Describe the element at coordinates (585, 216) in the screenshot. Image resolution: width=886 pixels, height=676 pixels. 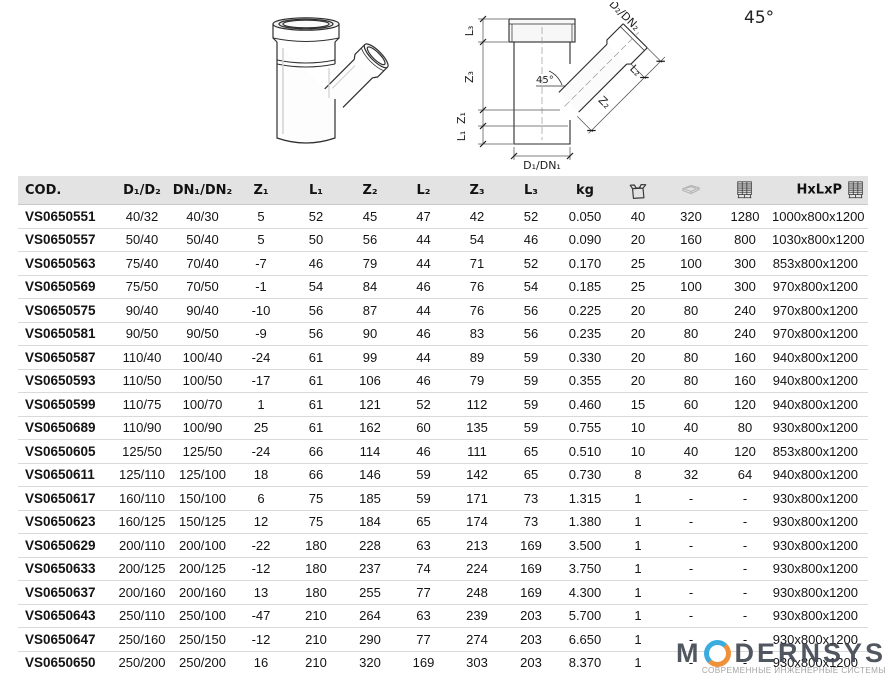
I see `table-cell: 0.050` at that location.